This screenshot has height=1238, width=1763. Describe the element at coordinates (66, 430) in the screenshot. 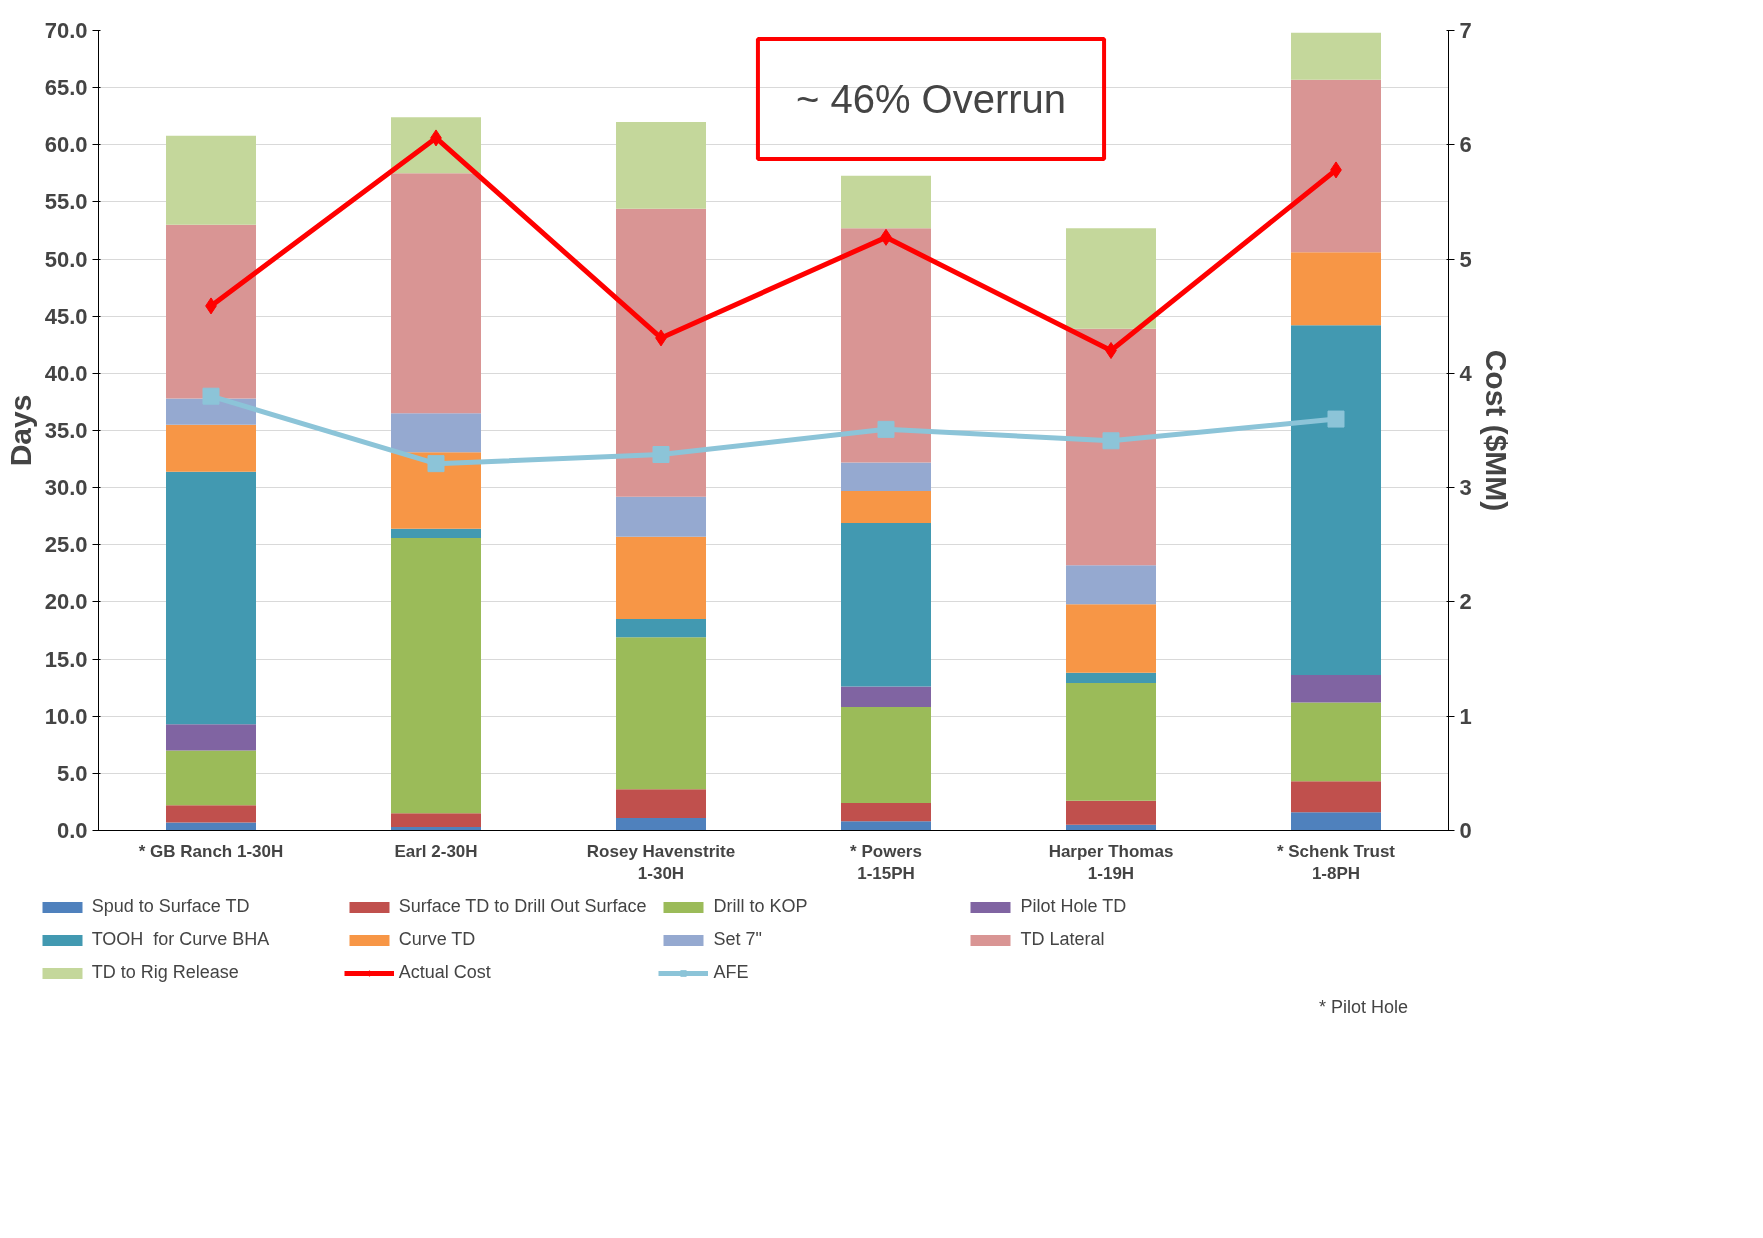

I see `y-tick-label: 35.0` at that location.